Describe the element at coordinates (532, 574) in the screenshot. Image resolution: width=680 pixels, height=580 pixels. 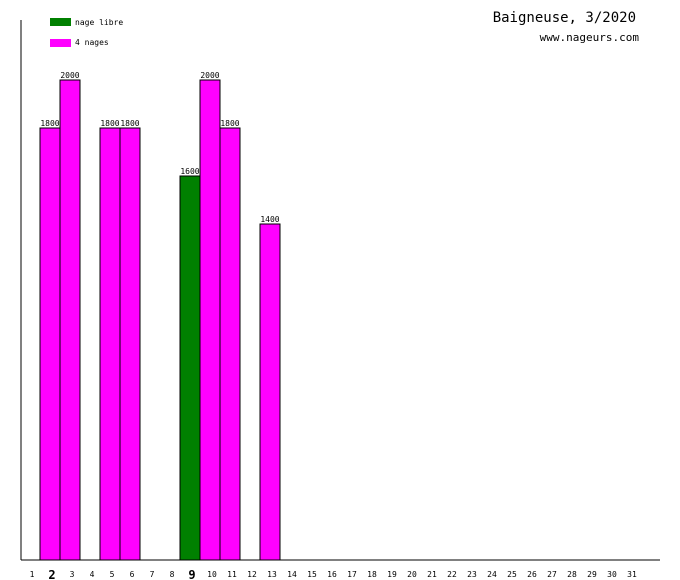
I see `x-tick-label-26: 26` at that location.